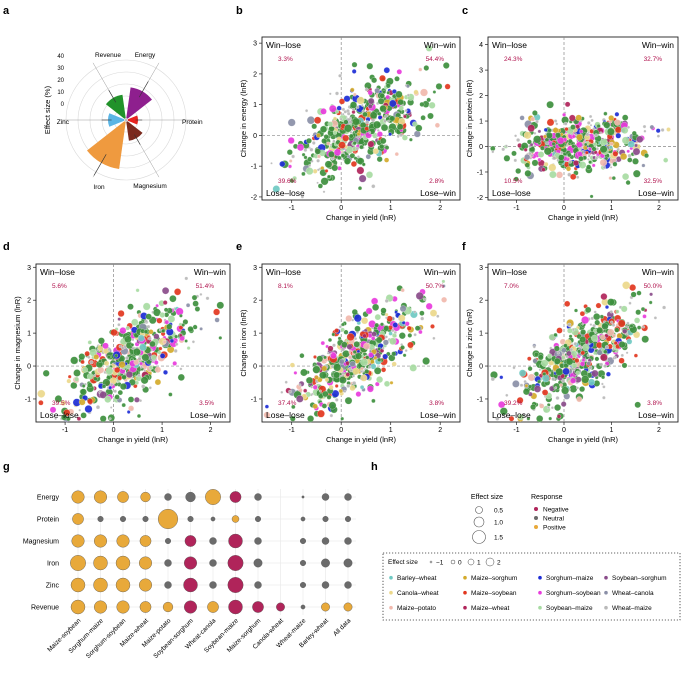  Describe the element at coordinates (659, 430) in the screenshot. I see `scatter-f-xtick-label: 2` at that location.